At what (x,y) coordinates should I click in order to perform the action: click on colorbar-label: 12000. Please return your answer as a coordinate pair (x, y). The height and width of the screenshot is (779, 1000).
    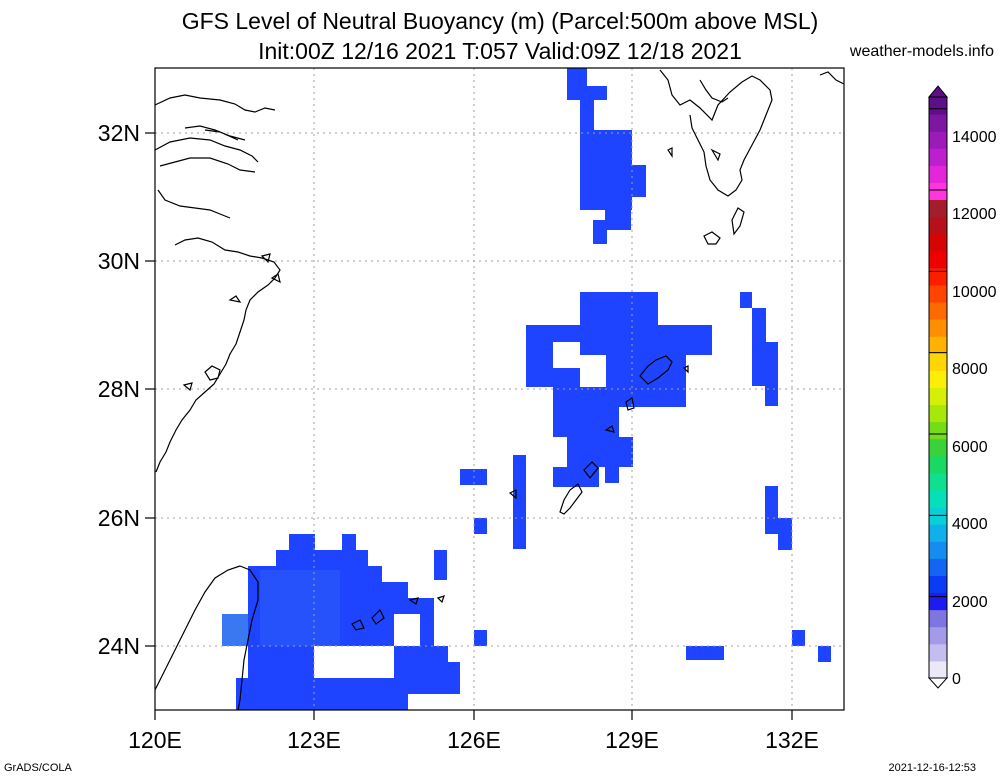
    Looking at the image, I should click on (974, 214).